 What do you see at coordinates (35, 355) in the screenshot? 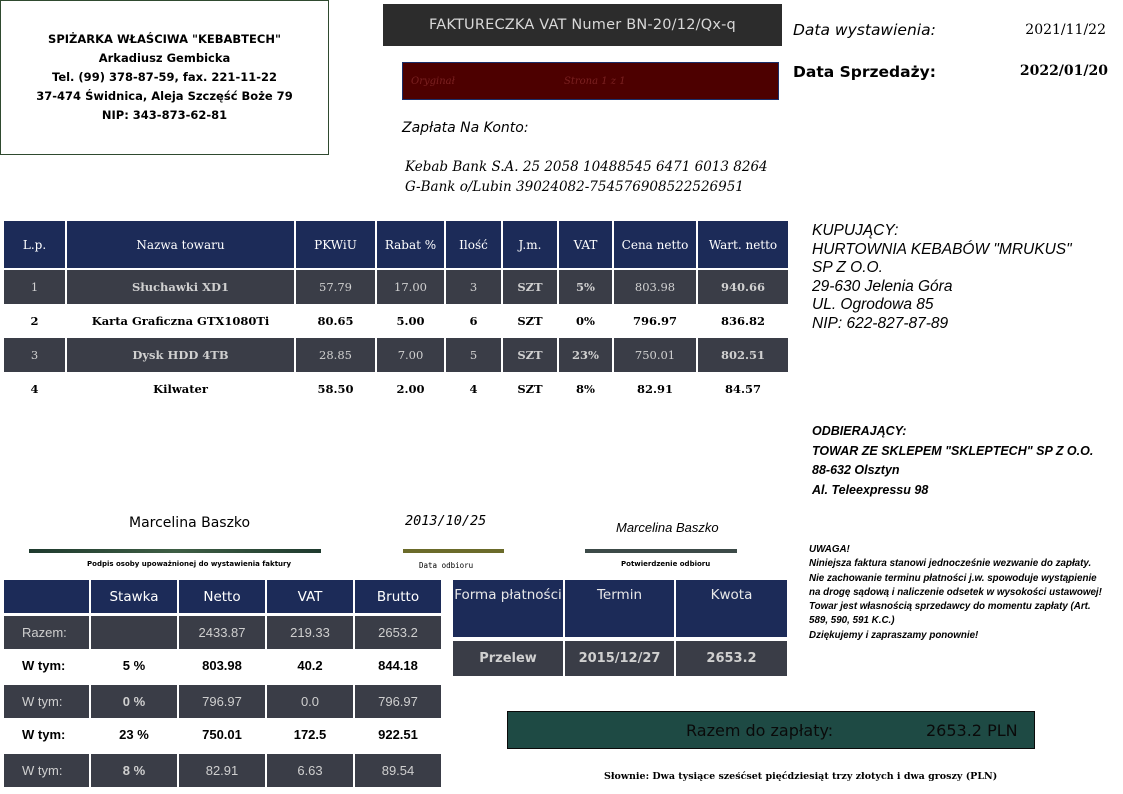
I see `cell: 3` at bounding box center [35, 355].